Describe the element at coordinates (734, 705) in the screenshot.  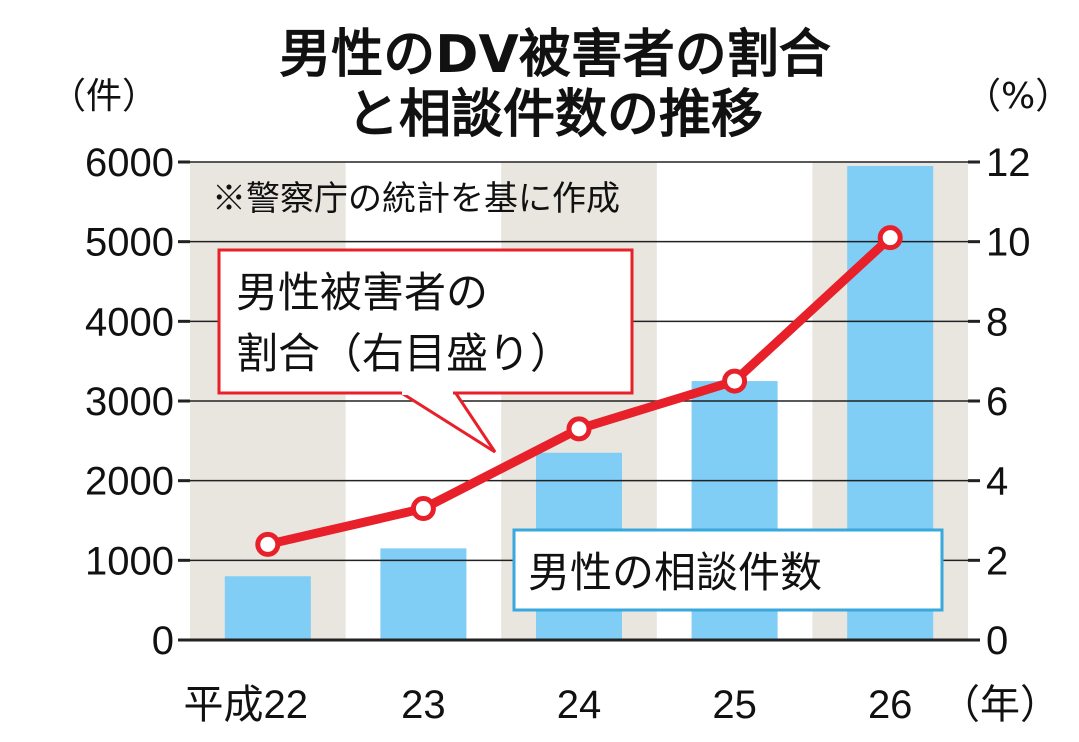
I see `x-label-3: 25` at that location.